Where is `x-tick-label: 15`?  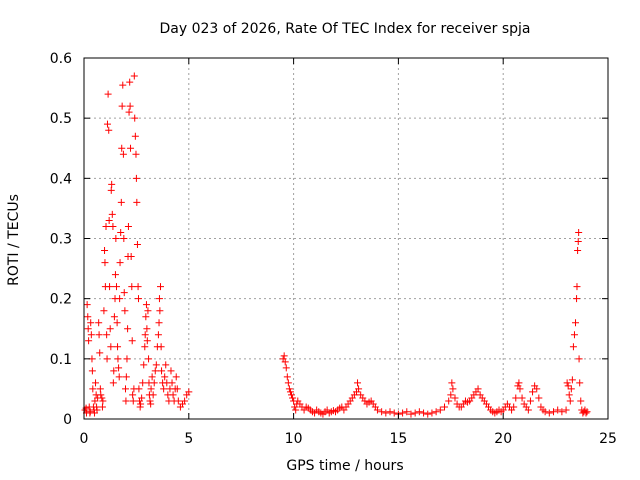
x-tick-label: 15 is located at coordinates (398, 439).